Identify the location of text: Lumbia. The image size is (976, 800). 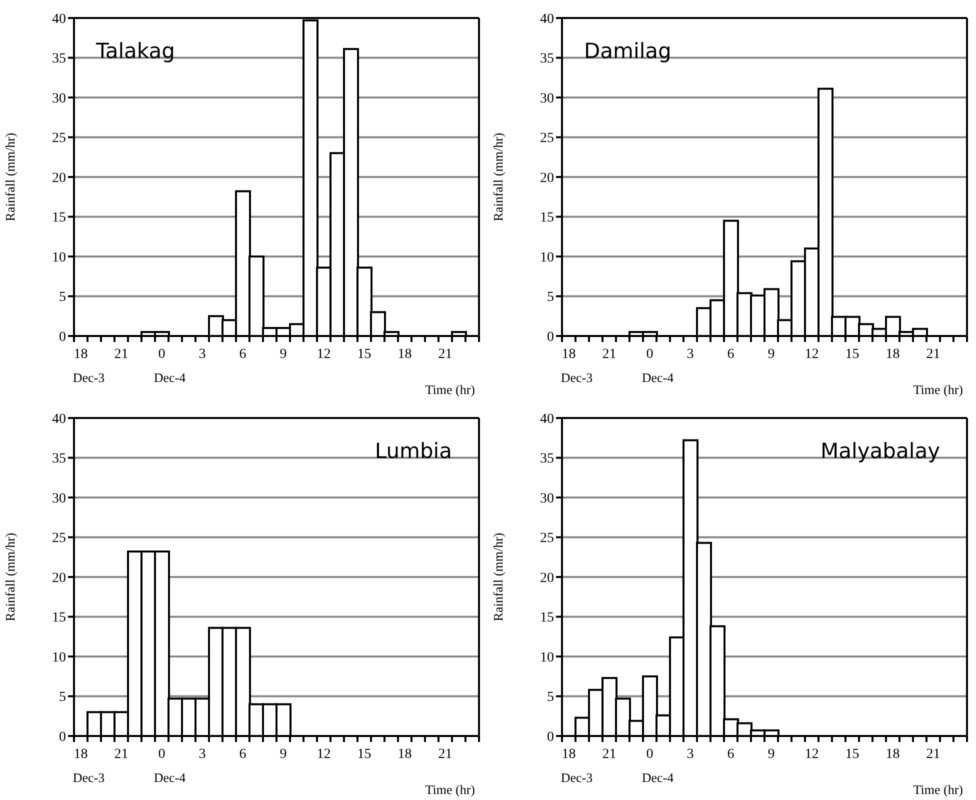
(413, 451).